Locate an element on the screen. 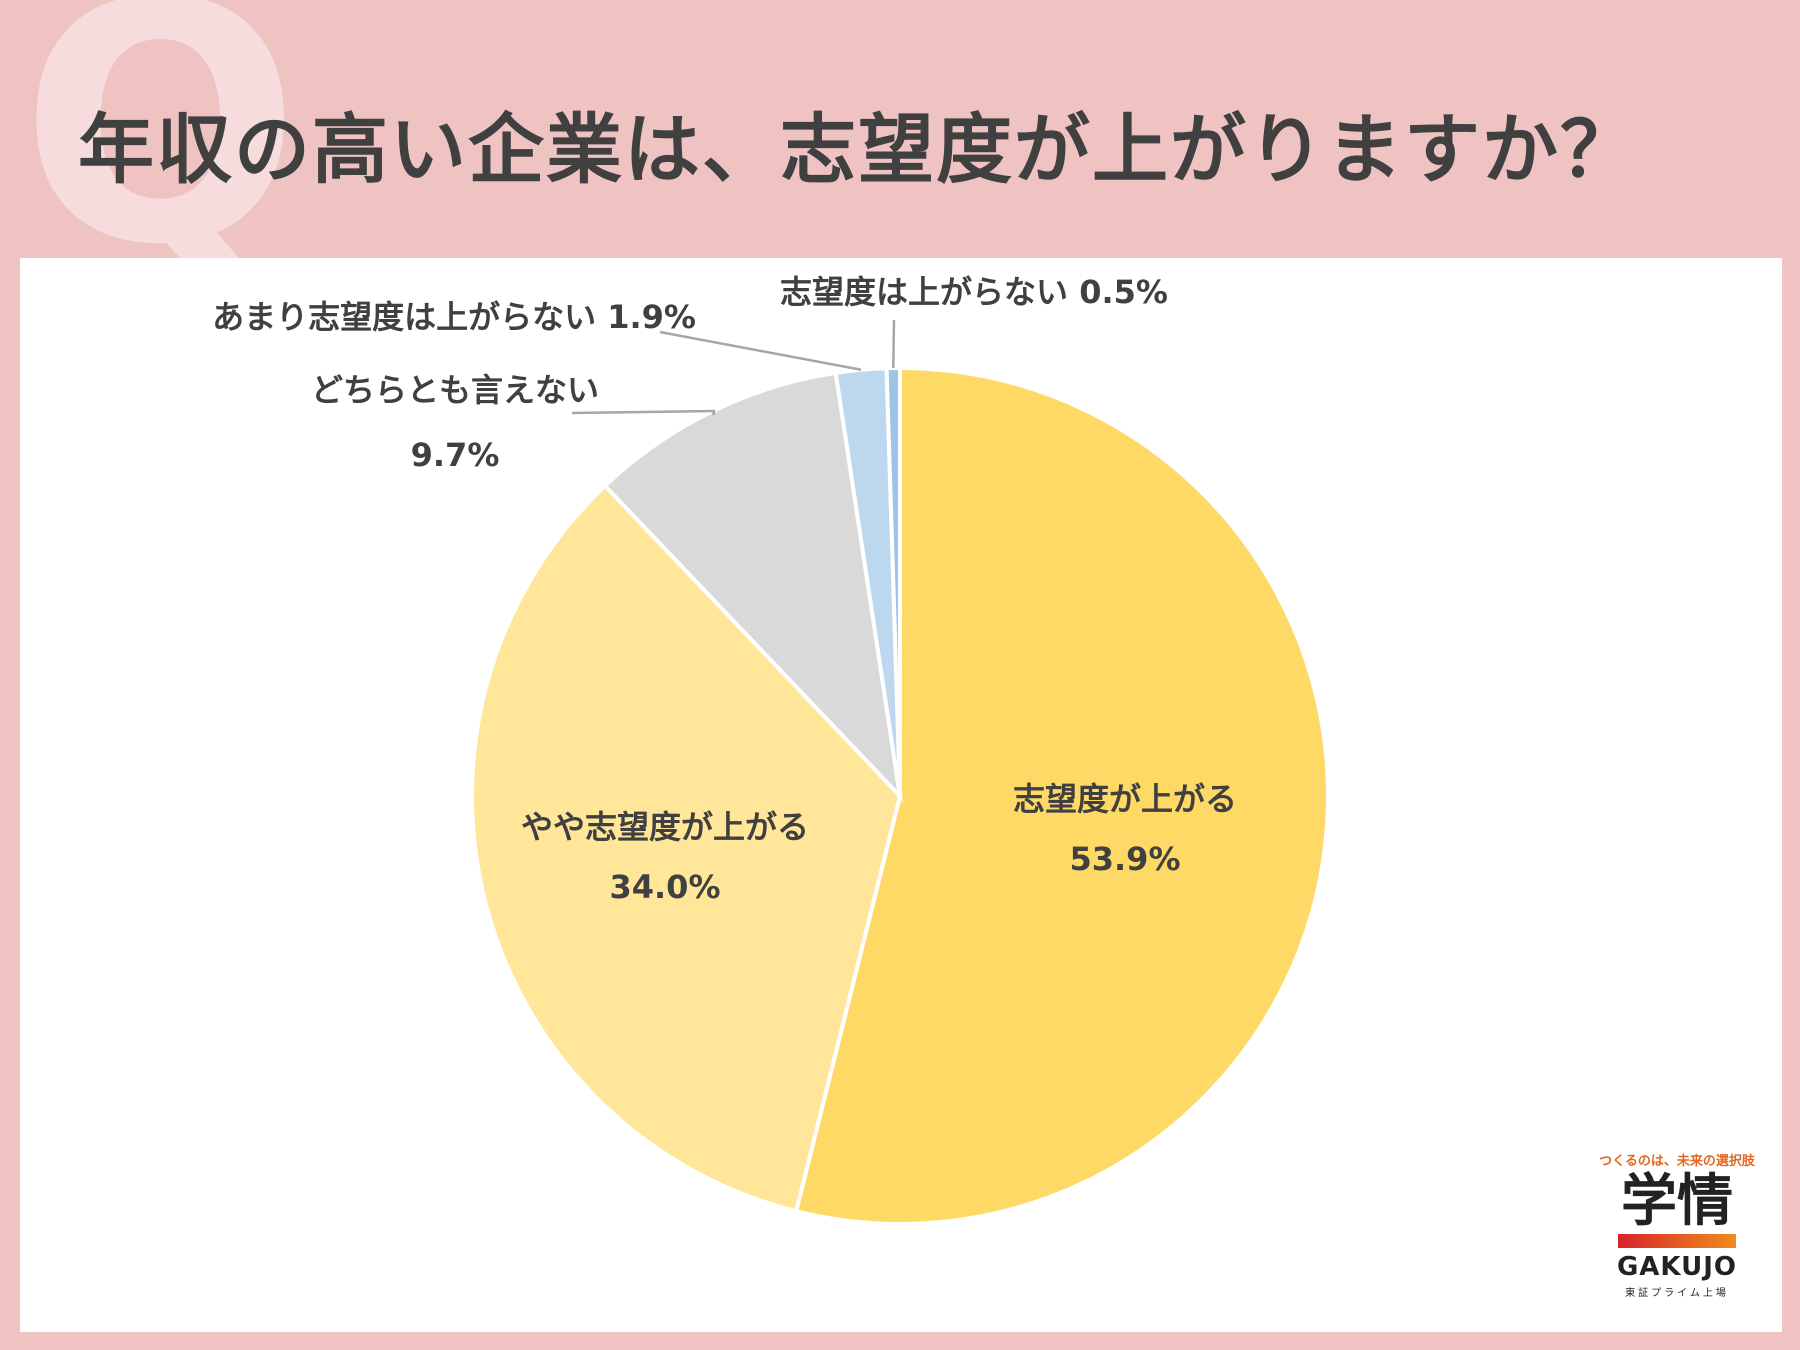  slice-5-label: 志望度は上がらない 0.5% is located at coordinates (974, 292).